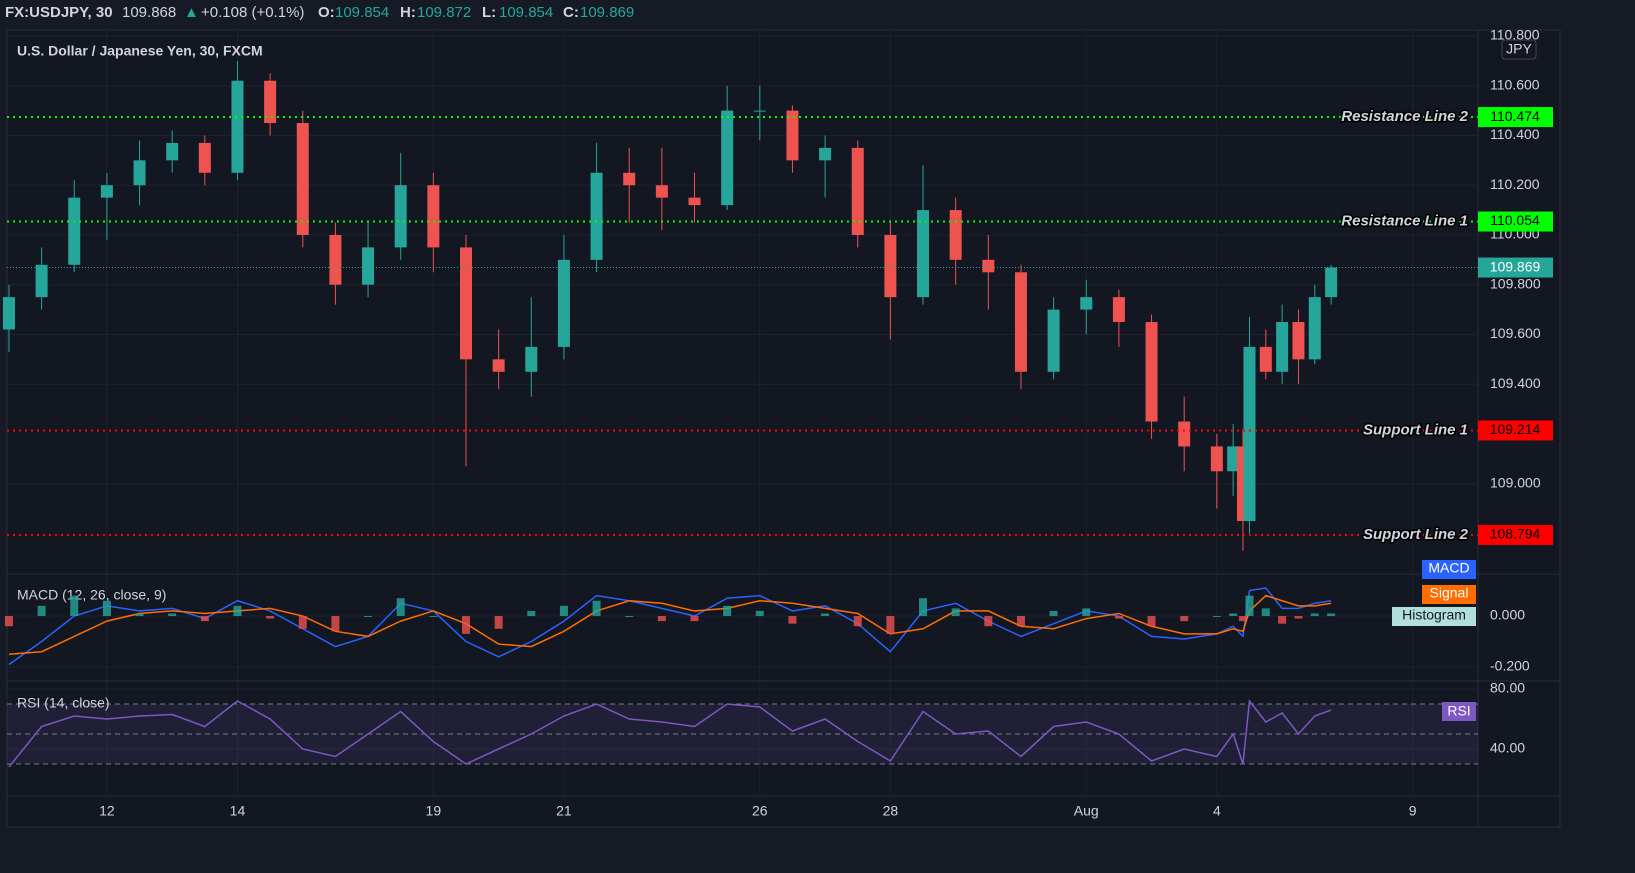  What do you see at coordinates (1416, 534) in the screenshot?
I see `level-name: Support Line 2` at bounding box center [1416, 534].